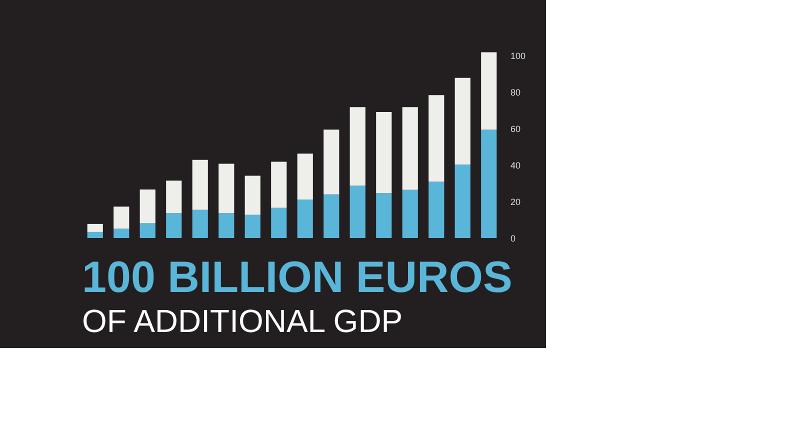  What do you see at coordinates (518, 55) in the screenshot?
I see `y-tick-label: 100` at bounding box center [518, 55].